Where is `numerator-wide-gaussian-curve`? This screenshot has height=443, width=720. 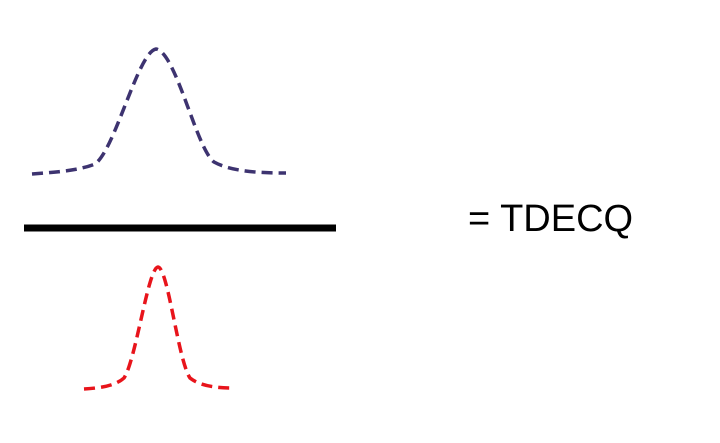 numerator-wide-gaussian-curve is located at coordinates (159, 111).